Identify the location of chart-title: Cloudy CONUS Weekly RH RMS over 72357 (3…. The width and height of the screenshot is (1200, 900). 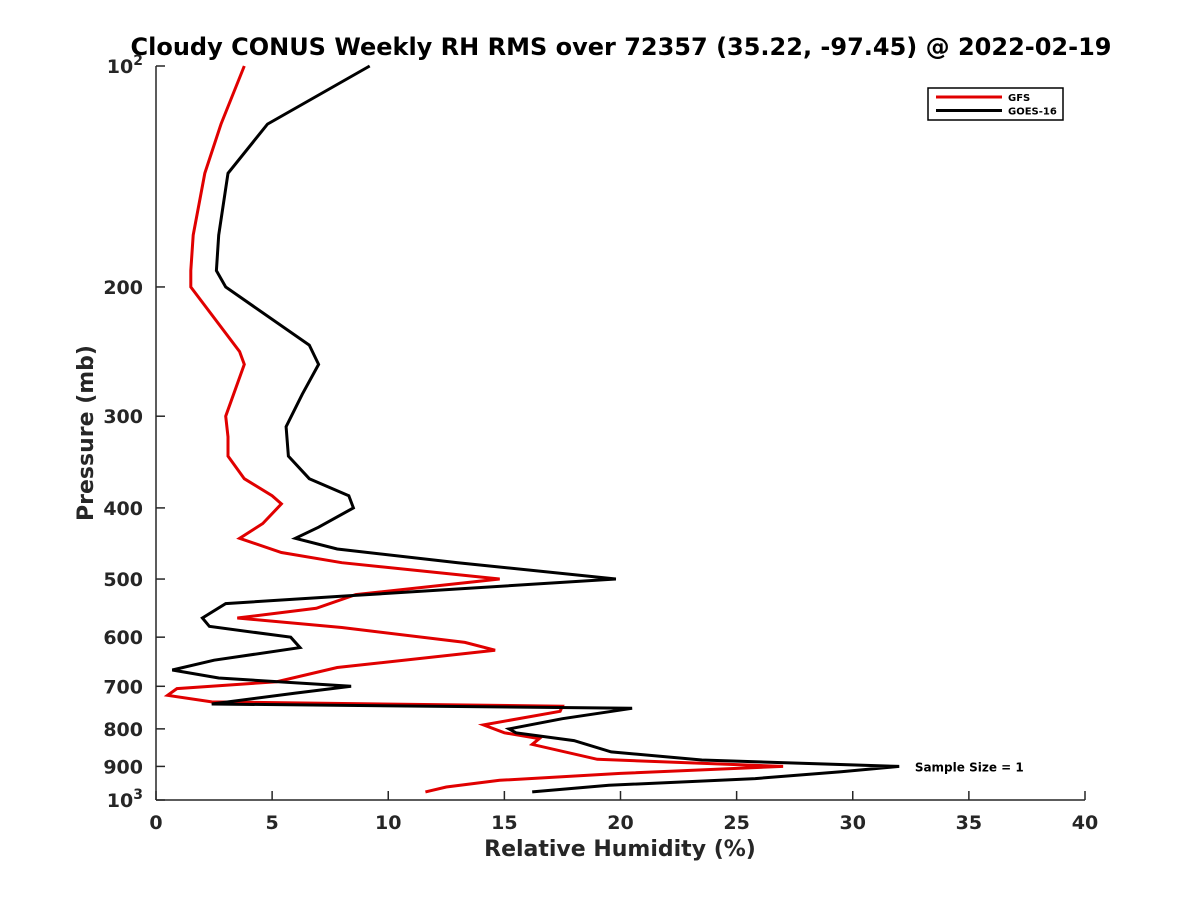
(621, 47).